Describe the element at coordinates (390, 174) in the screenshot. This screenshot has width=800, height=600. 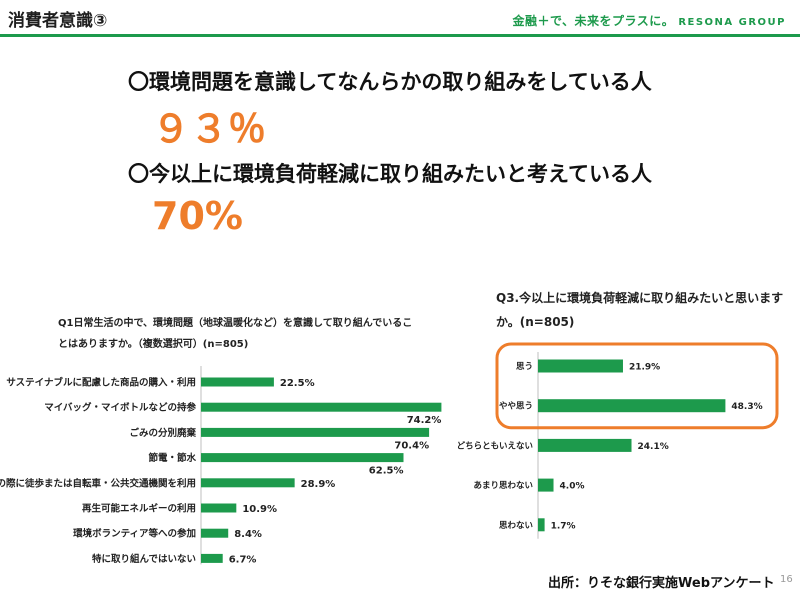
I see `statement-2: 〇今以上に環境負荷軽減に取り組みたいと考えている人` at that location.